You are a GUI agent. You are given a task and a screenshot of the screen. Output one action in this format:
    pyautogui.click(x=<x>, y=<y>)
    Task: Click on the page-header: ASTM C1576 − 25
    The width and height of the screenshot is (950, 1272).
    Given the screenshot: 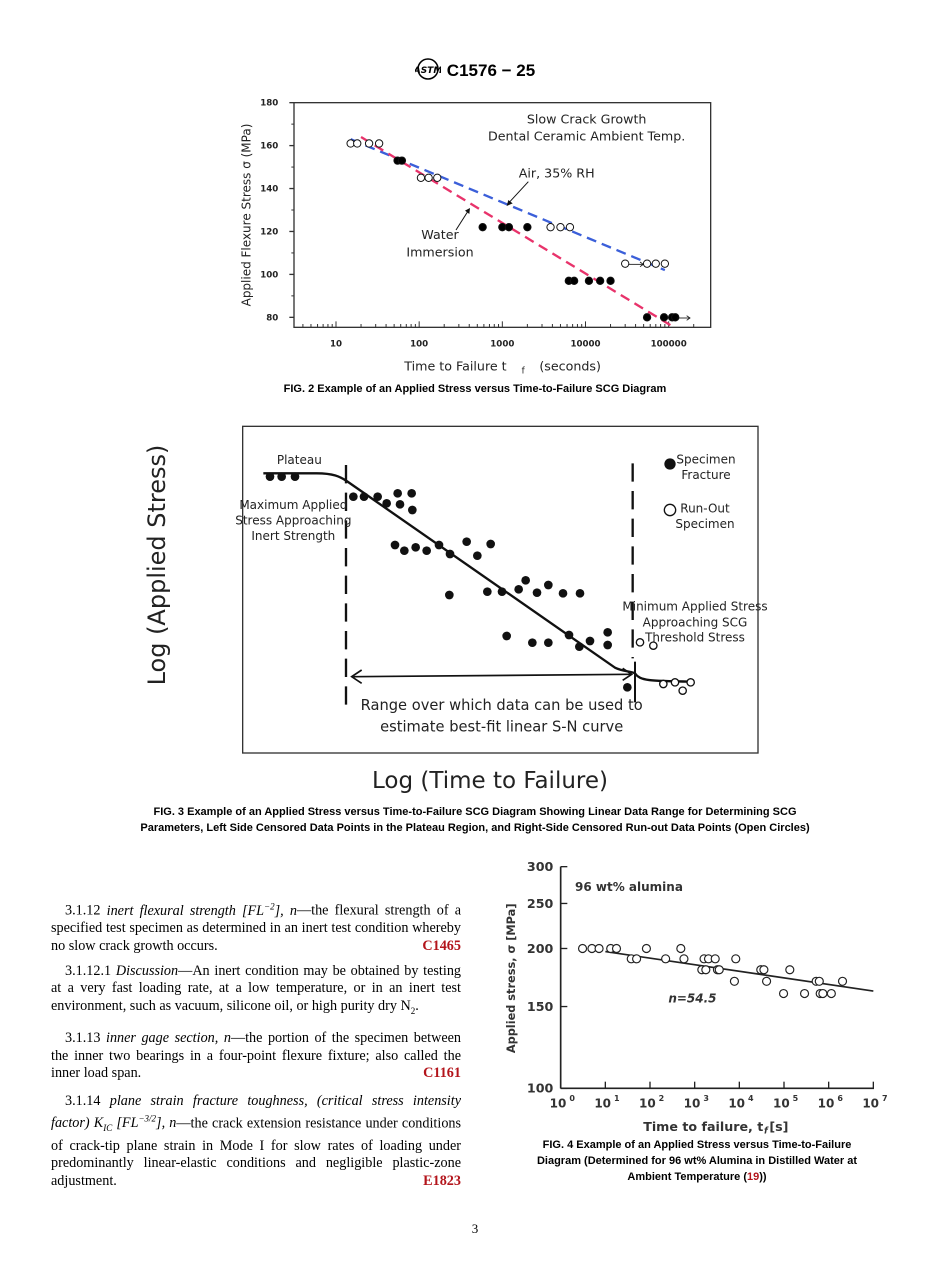 What is the action you would take?
    pyautogui.click(x=475, y=69)
    